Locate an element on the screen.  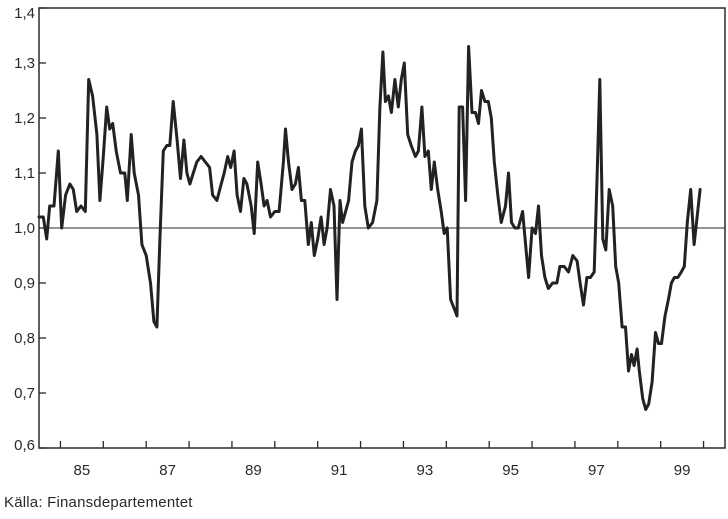
y-tick-label: 0,9 is located at coordinates (24, 283).